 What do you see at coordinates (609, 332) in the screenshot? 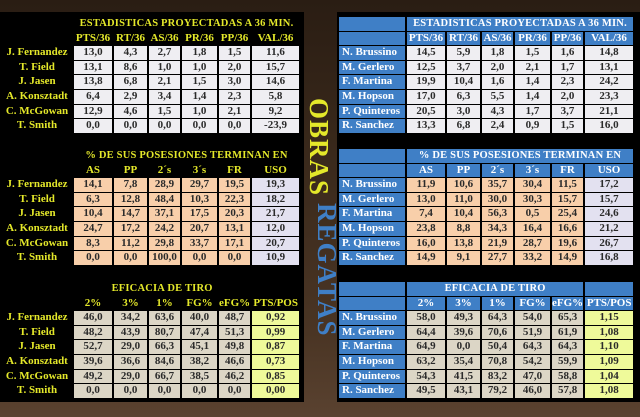
I see `stat-cell: 1,08` at bounding box center [609, 332].